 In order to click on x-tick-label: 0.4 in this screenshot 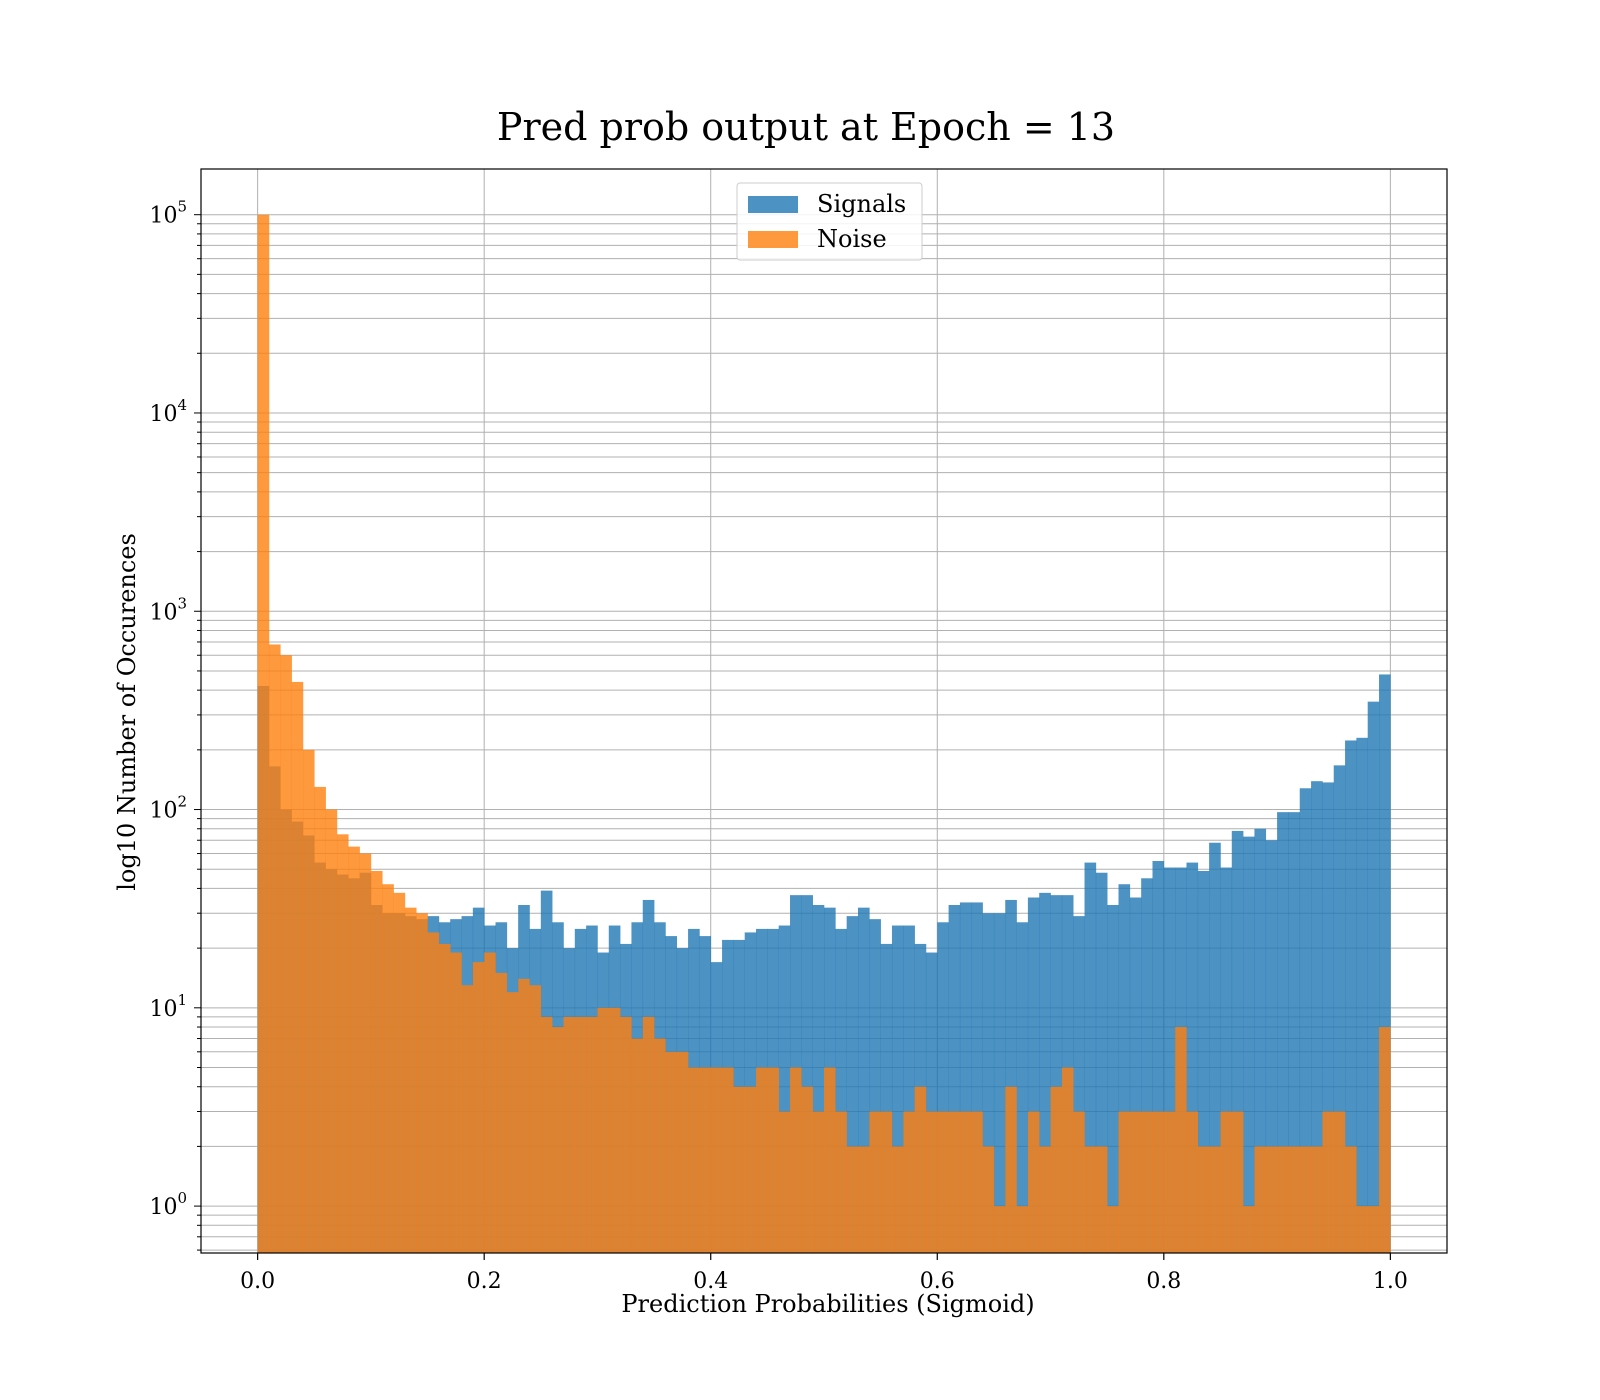, I will do `click(710, 1281)`.